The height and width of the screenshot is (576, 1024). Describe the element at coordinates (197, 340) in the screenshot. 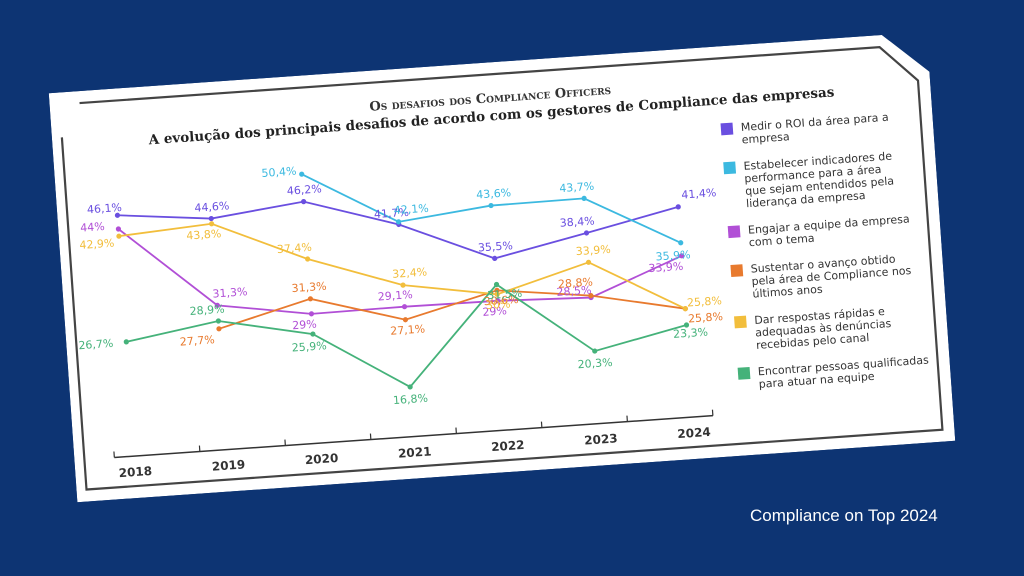

I see `value-label: 27,7%` at that location.